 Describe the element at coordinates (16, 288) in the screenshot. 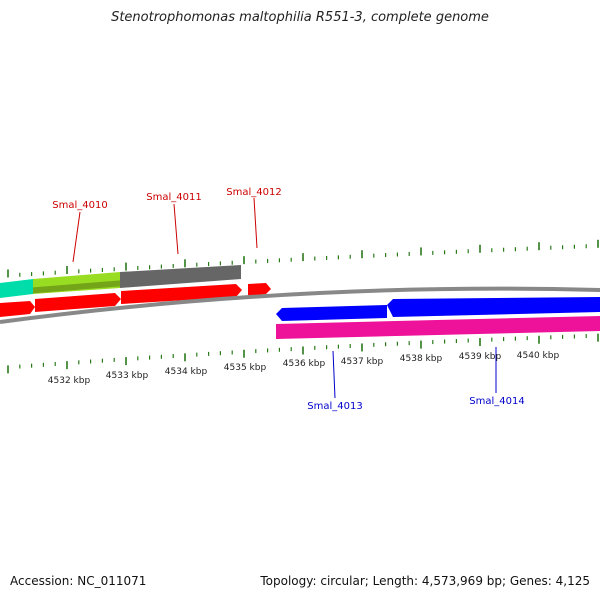

I see `feature-teal` at that location.